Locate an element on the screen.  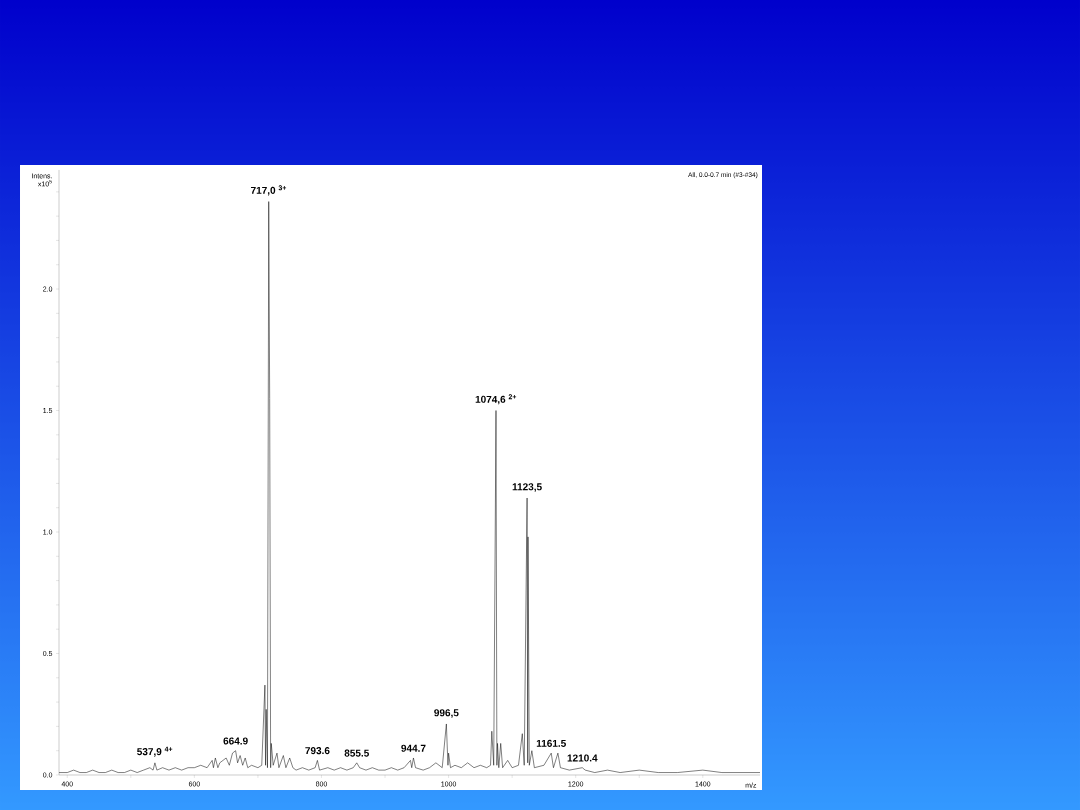
annotation: 1161.5 is located at coordinates (551, 743).